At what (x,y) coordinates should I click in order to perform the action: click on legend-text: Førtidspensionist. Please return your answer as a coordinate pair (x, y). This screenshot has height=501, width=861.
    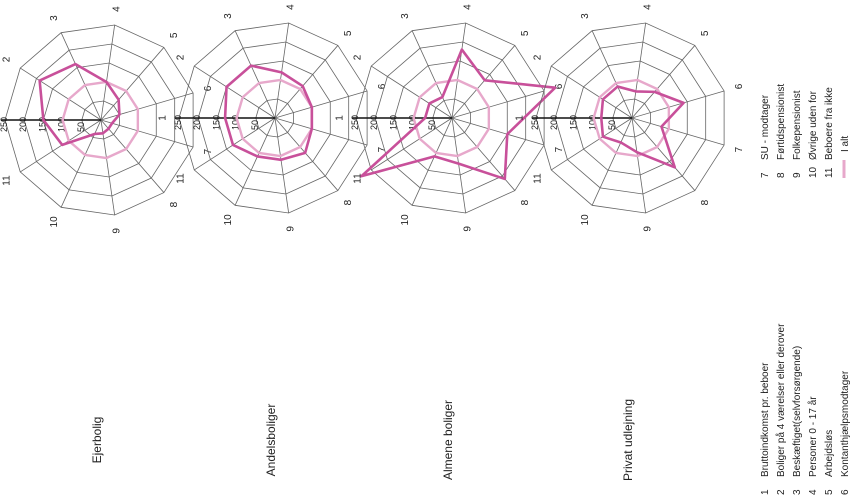
    Looking at the image, I should click on (781, 122).